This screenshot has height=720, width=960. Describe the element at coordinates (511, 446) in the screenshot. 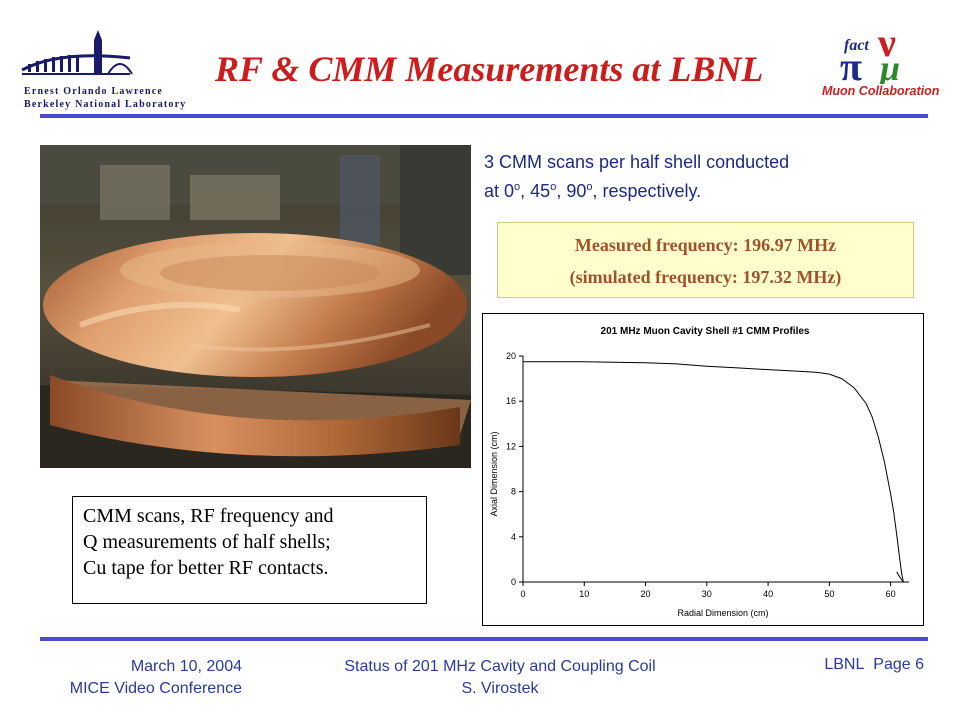

I see `y-tick-label-3: 12` at that location.